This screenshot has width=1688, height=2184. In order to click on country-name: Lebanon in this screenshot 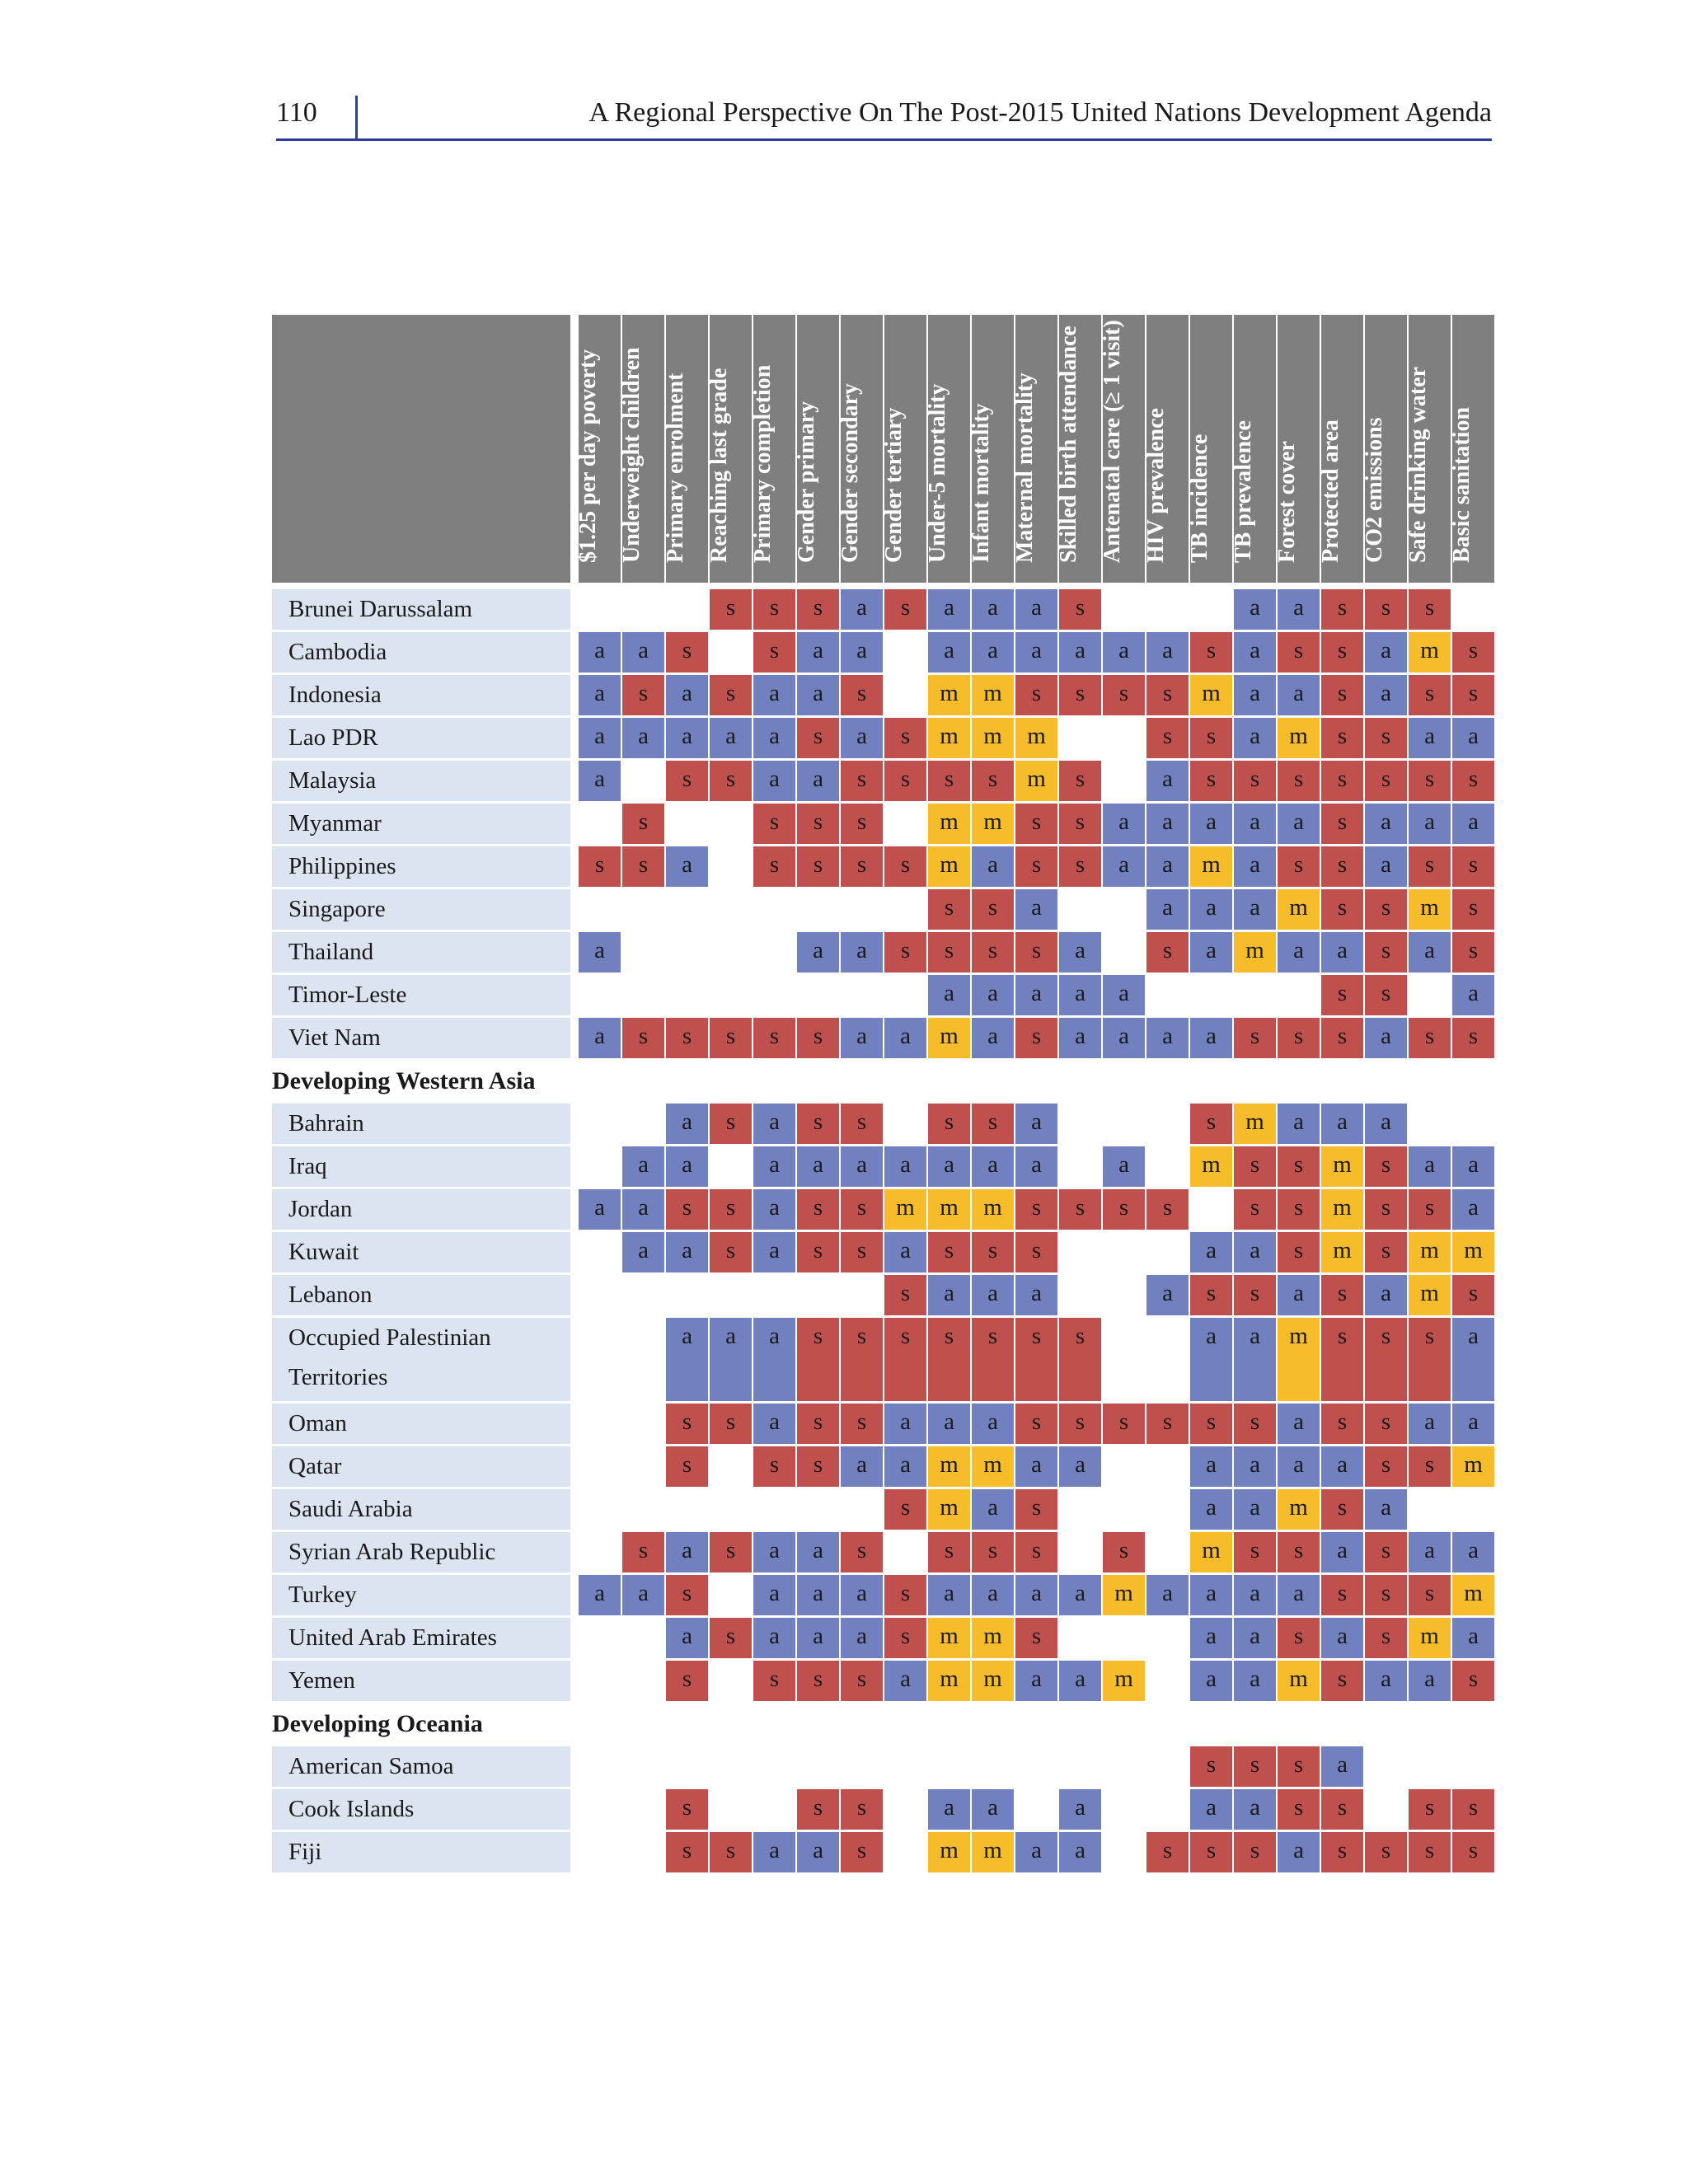, I will do `click(330, 1295)`.